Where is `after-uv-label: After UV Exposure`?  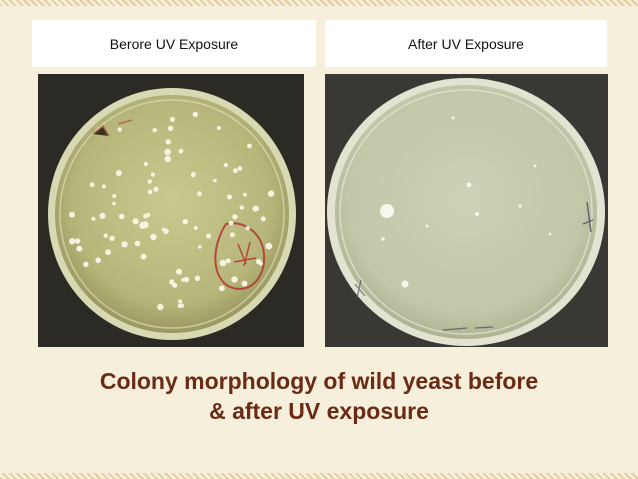
after-uv-label: After UV Exposure is located at coordinates (466, 43).